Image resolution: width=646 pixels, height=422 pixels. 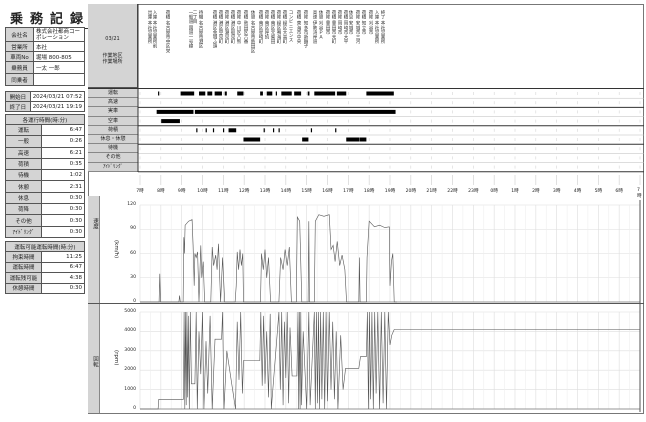 What do you see at coordinates (320, 25) in the screenshot?
I see `location-entry: 休憩 刈谷ＰＡ` at bounding box center [320, 25].